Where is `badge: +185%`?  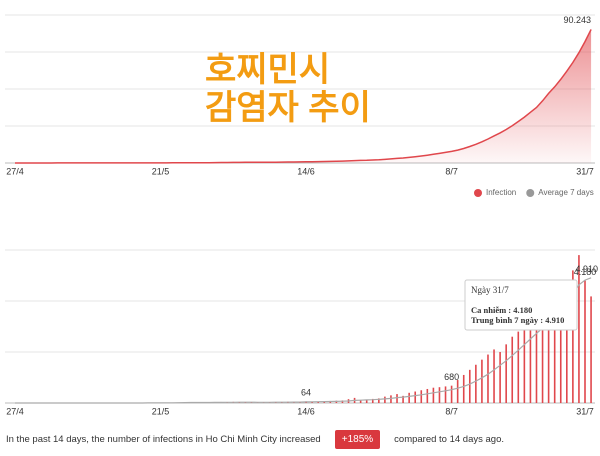
badge: +185% is located at coordinates (357, 439).